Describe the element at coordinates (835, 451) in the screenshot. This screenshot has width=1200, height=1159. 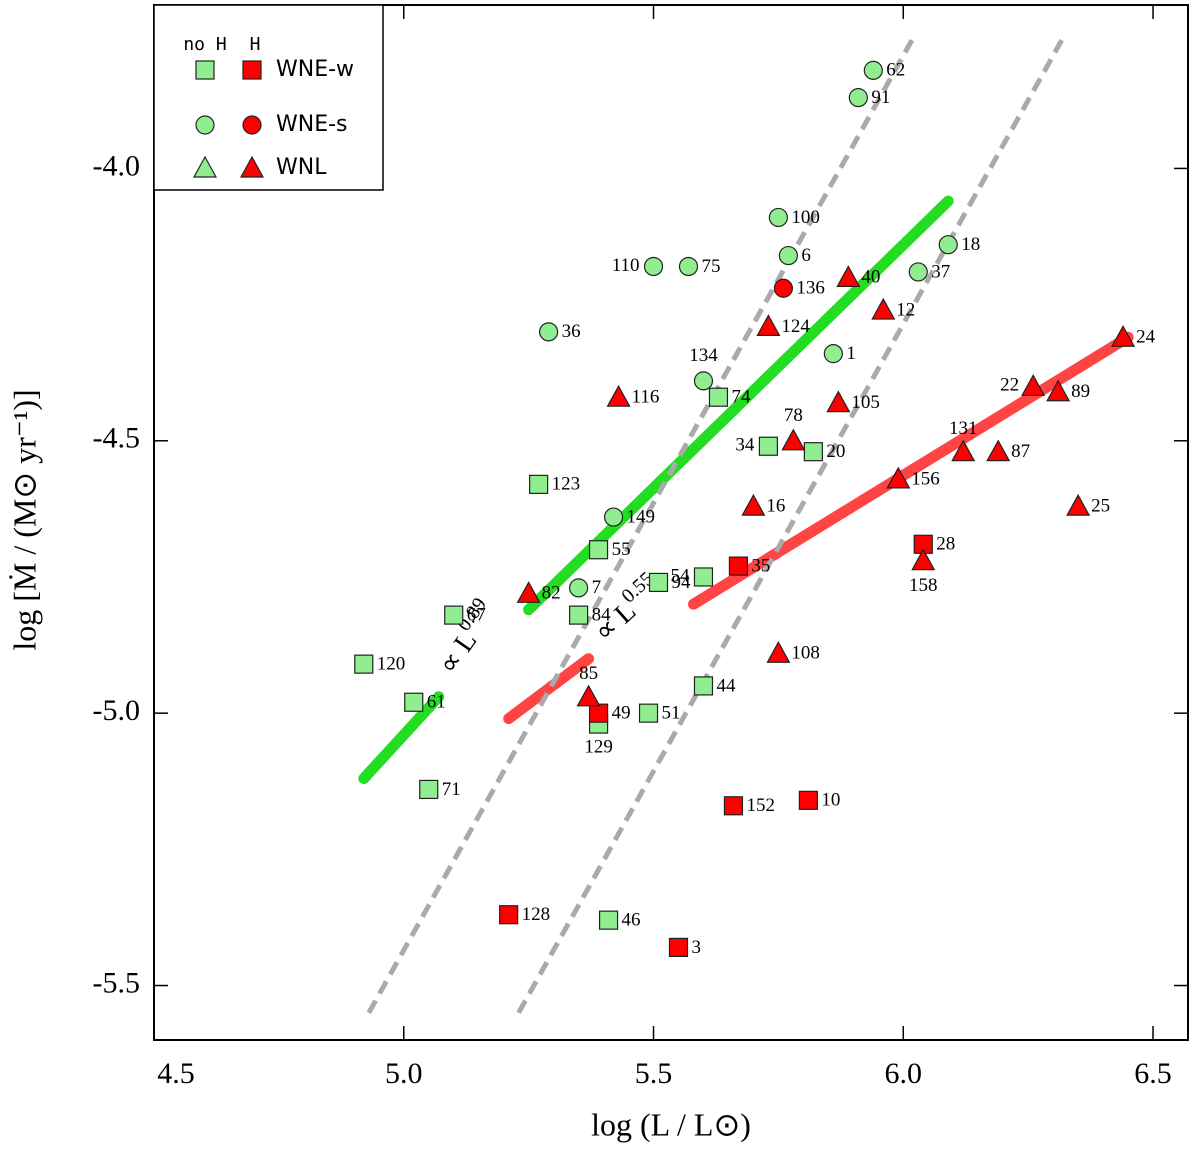
I see `point-label: 20` at that location.